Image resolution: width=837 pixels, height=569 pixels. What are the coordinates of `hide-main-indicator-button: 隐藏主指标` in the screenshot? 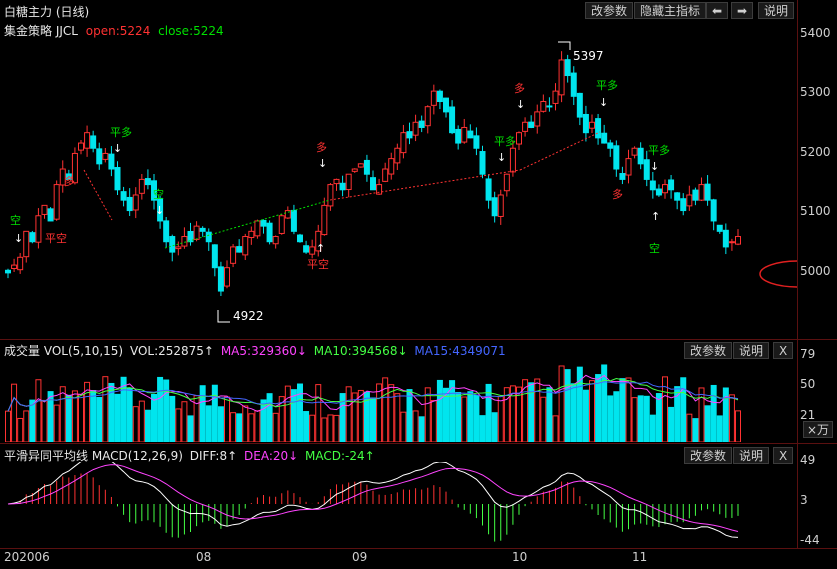 It's located at (670, 10).